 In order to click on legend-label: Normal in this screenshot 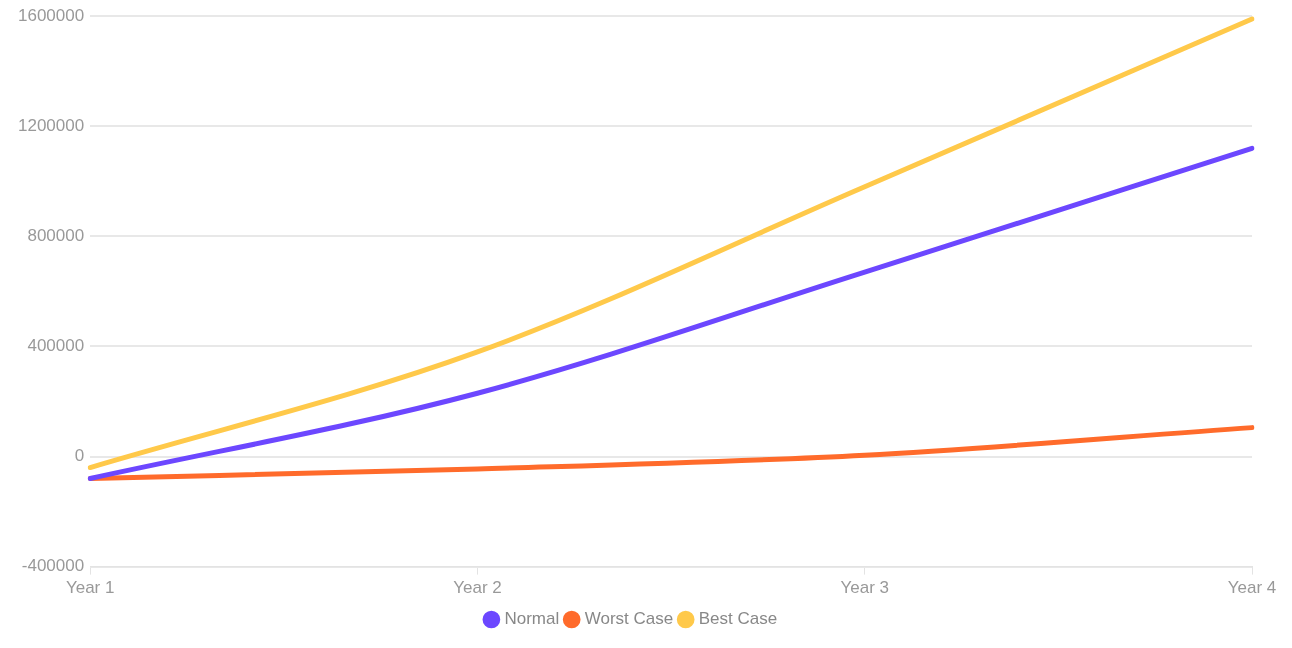, I will do `click(532, 619)`.